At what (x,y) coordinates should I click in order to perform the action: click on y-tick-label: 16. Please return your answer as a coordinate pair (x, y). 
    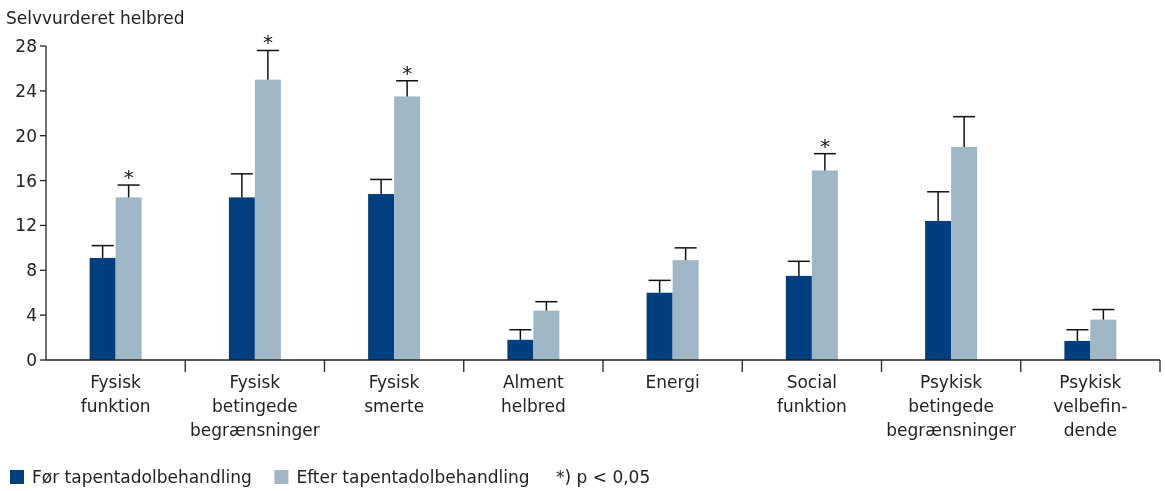
    Looking at the image, I should click on (26, 180).